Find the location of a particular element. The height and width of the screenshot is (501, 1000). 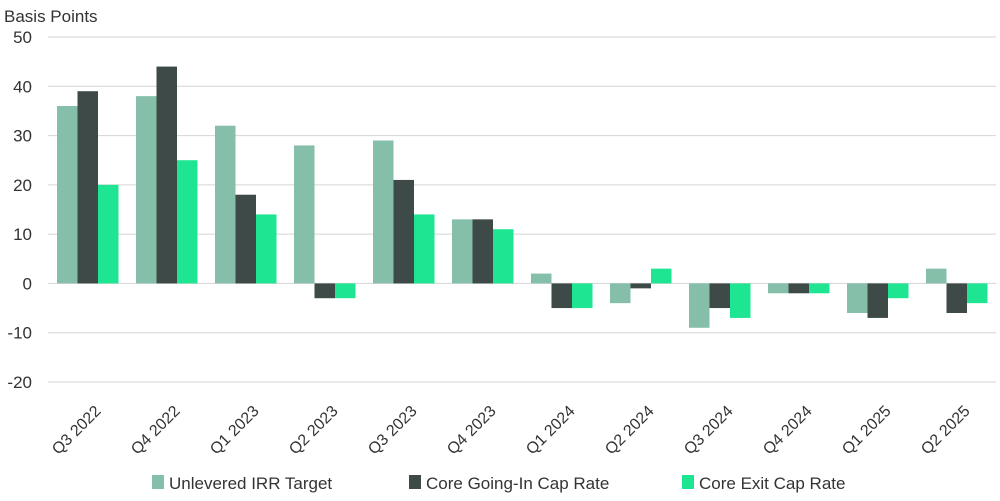

x-tick-label: Q3 2023 is located at coordinates (392, 430).